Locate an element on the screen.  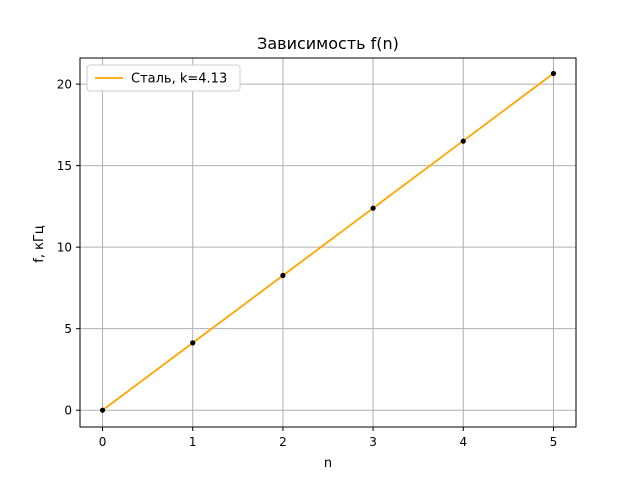
legend-box is located at coordinates (163, 78).